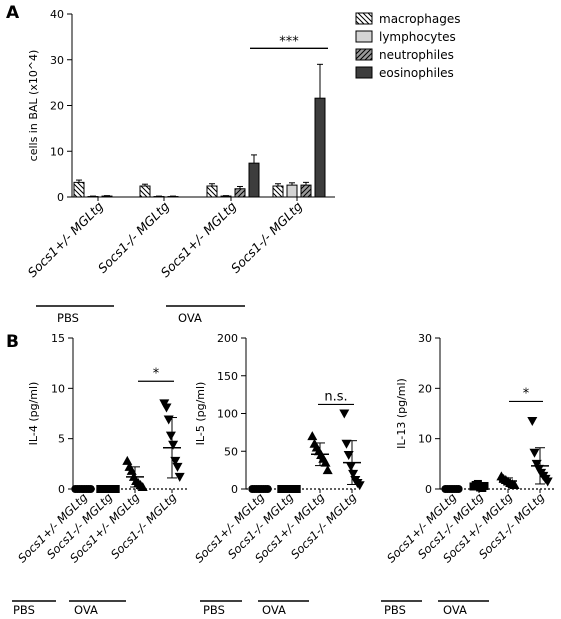  Describe the element at coordinates (227, 338) in the screenshot. I see `y-tick-label: 200` at that location.